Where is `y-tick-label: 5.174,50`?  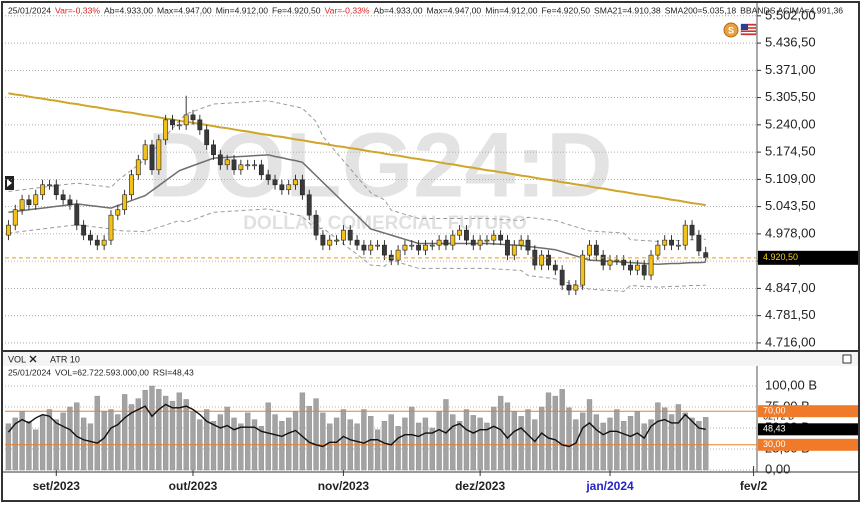
y-tick-label: 5.174,50 is located at coordinates (790, 151).